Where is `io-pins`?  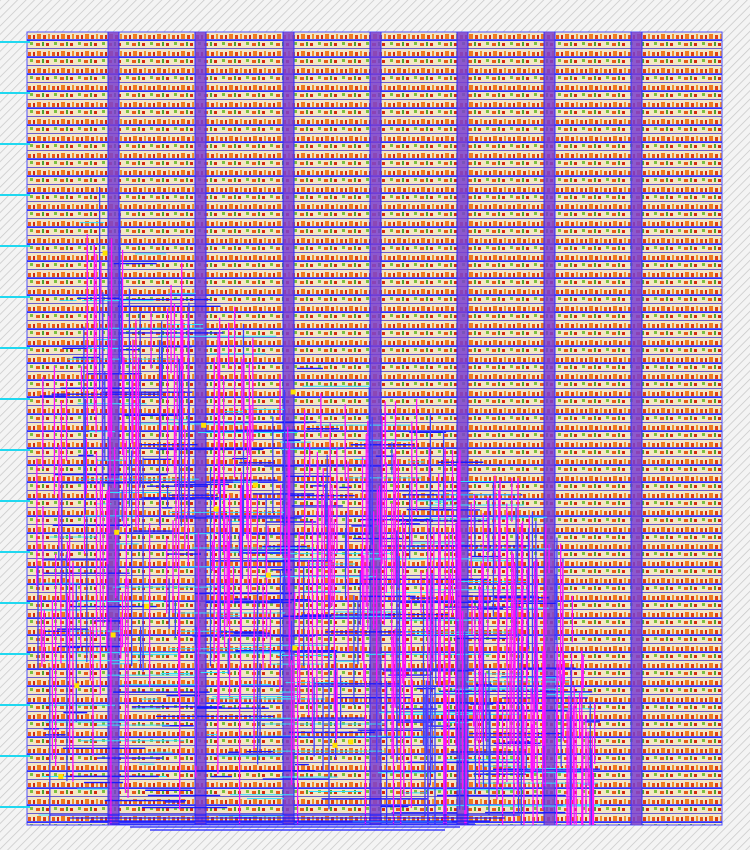
io-pins is located at coordinates (15, 424).